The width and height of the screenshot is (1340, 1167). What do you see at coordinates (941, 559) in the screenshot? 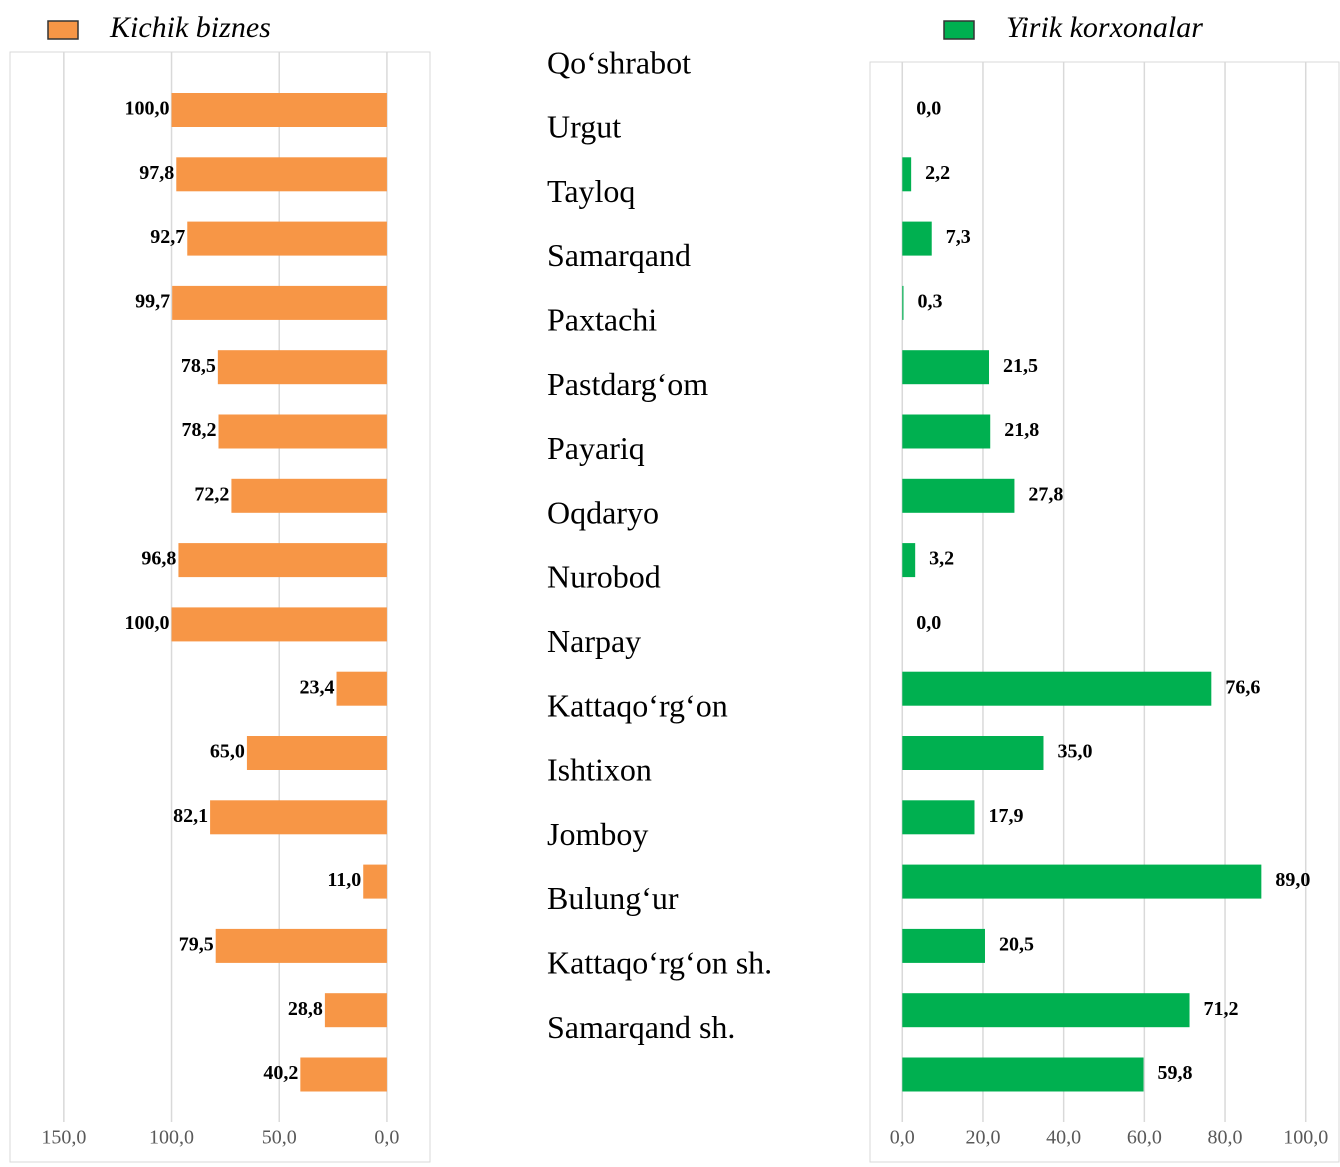
I see `value-label: 3,2` at bounding box center [941, 559].